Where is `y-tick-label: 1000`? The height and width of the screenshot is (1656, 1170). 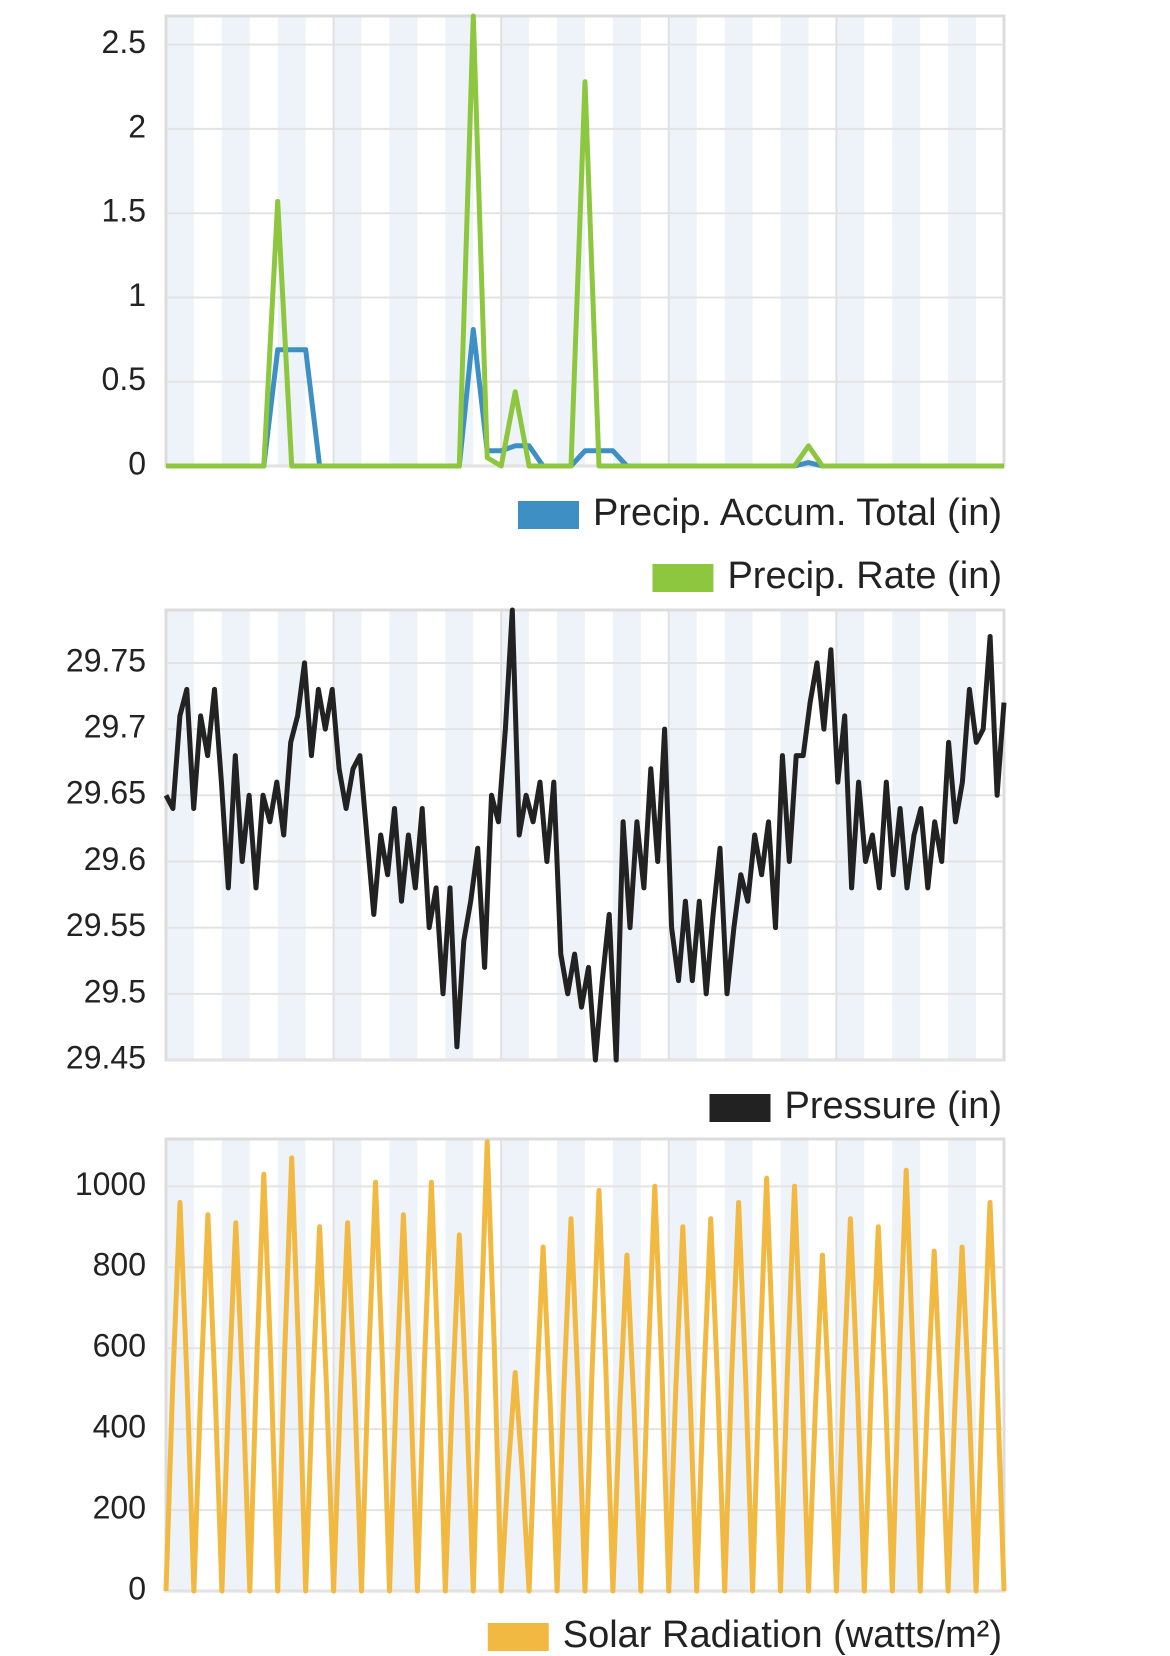 y-tick-label: 1000 is located at coordinates (110, 1184).